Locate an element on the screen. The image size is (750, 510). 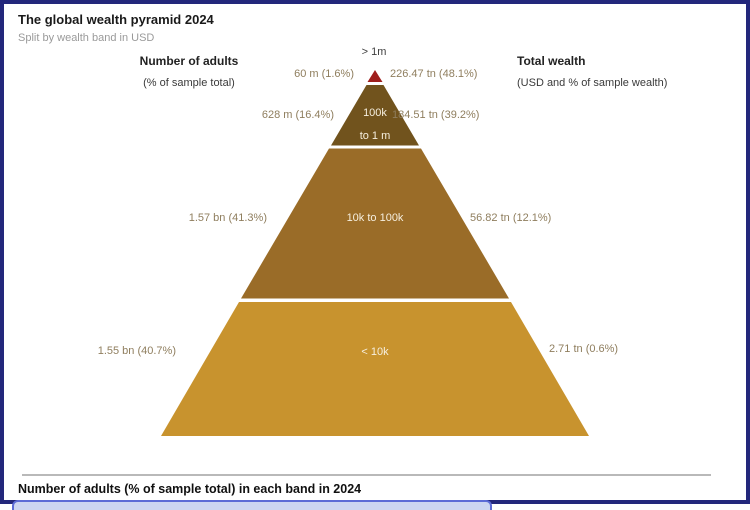
band-100k-1m-adults: 628 m (16.4%) is located at coordinates (297, 115).